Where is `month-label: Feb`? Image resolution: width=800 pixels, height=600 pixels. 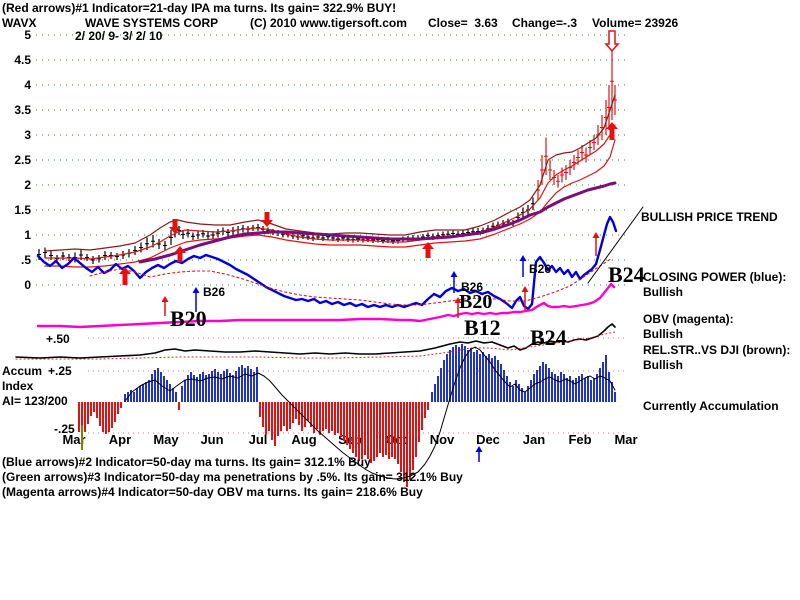
month-label: Feb is located at coordinates (579, 439).